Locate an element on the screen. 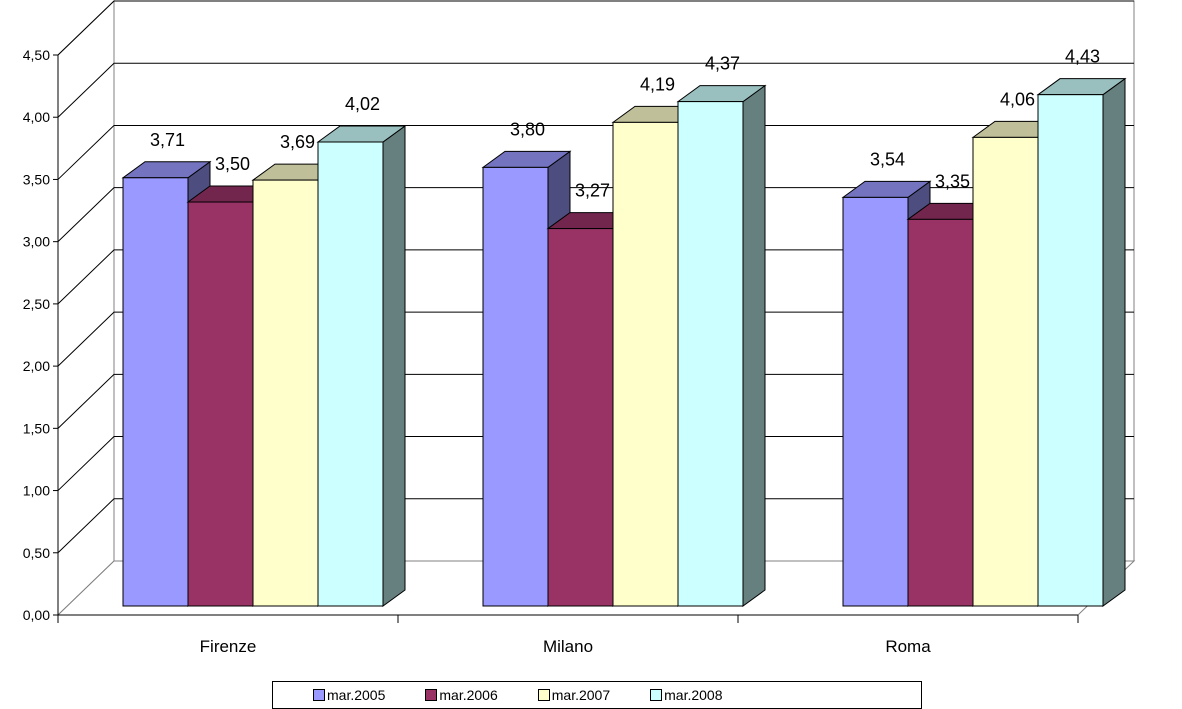 The height and width of the screenshot is (709, 1182). side-wall is located at coordinates (86, 308).